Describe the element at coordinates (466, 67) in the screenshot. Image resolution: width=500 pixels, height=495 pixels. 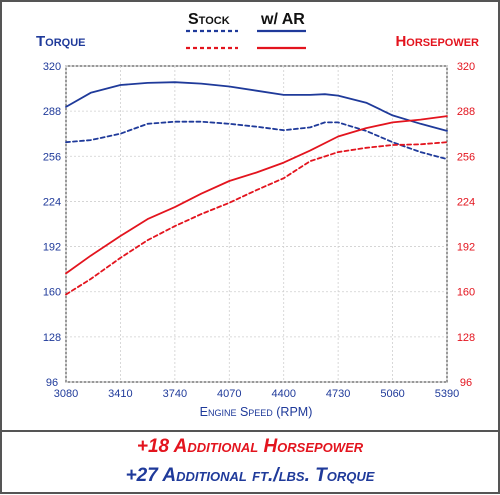
I see `y-right-tick-label: 320` at that location.